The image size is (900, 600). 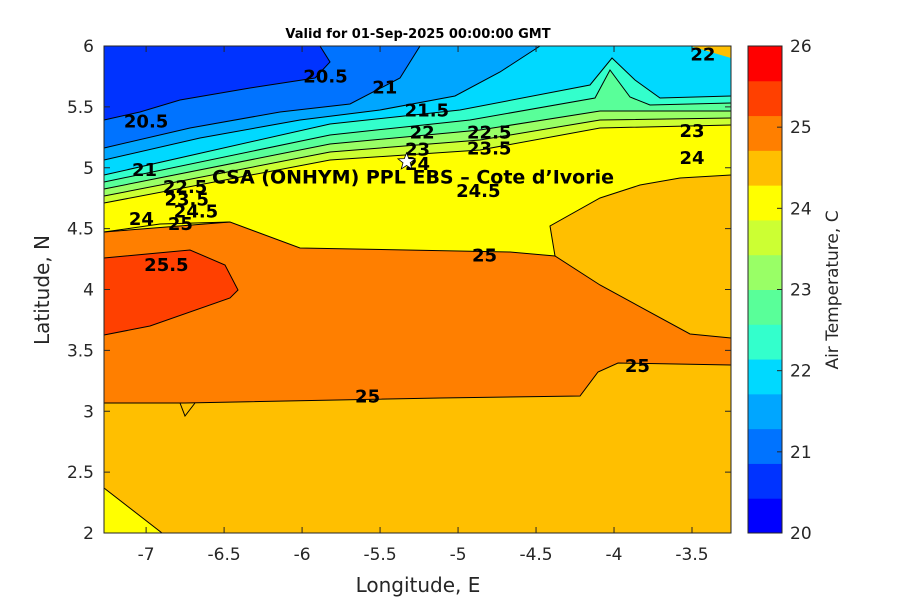 What do you see at coordinates (224, 555) in the screenshot?
I see `x-tick-label: -6.5` at bounding box center [224, 555].